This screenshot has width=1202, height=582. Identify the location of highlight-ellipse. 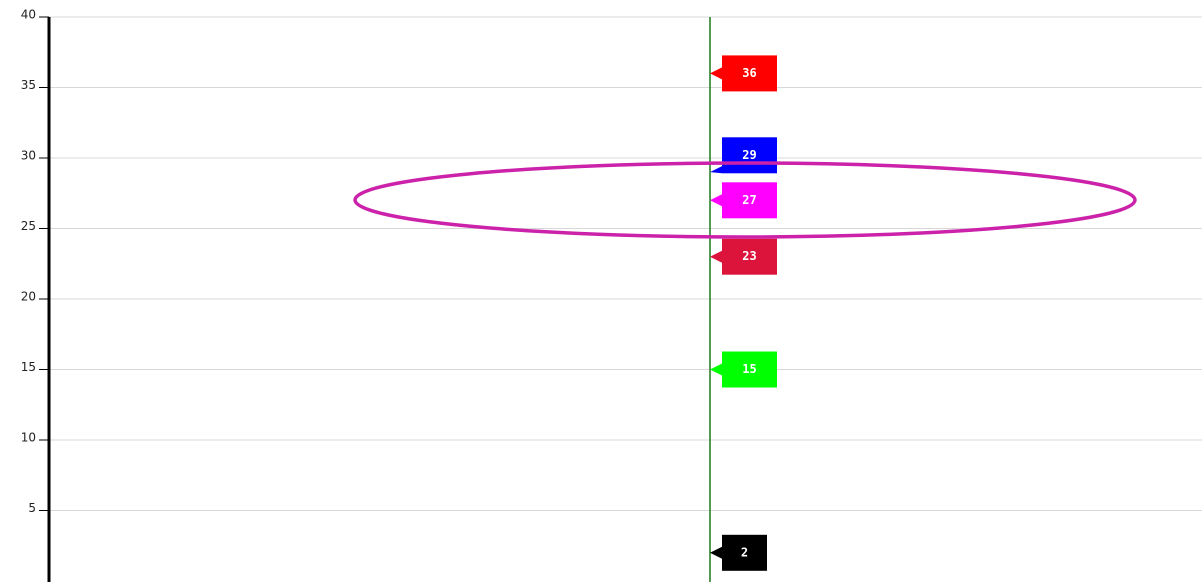
(745, 200).